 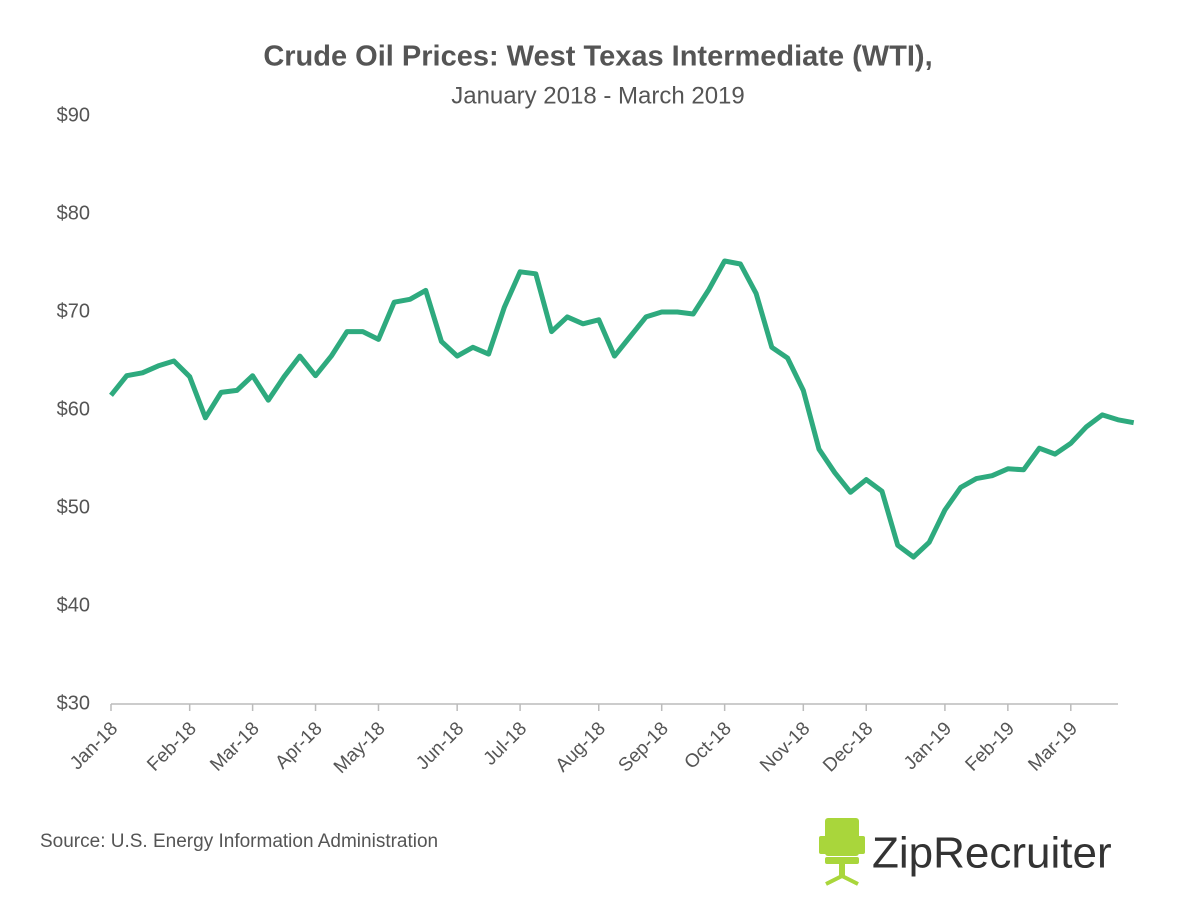 I want to click on chart-subtitle: January 2018 - March 2019, so click(x=598, y=95).